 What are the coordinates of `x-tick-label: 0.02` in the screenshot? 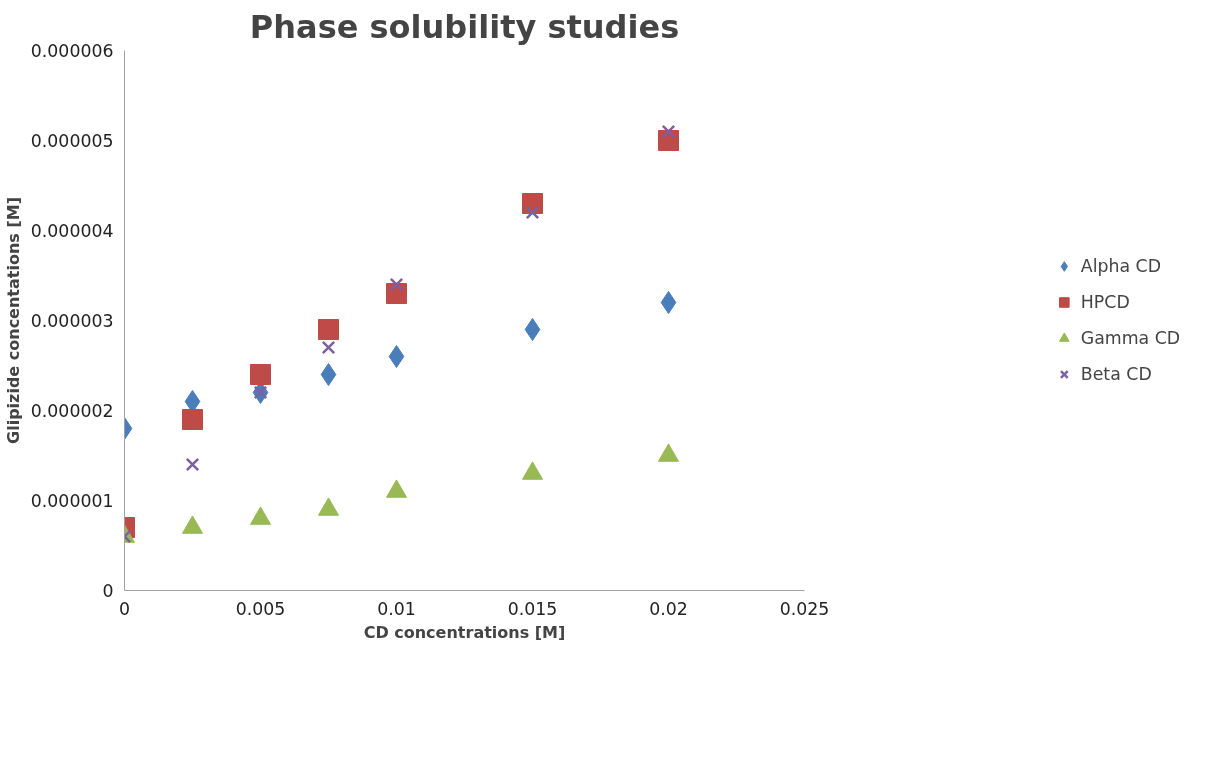 It's located at (668, 608).